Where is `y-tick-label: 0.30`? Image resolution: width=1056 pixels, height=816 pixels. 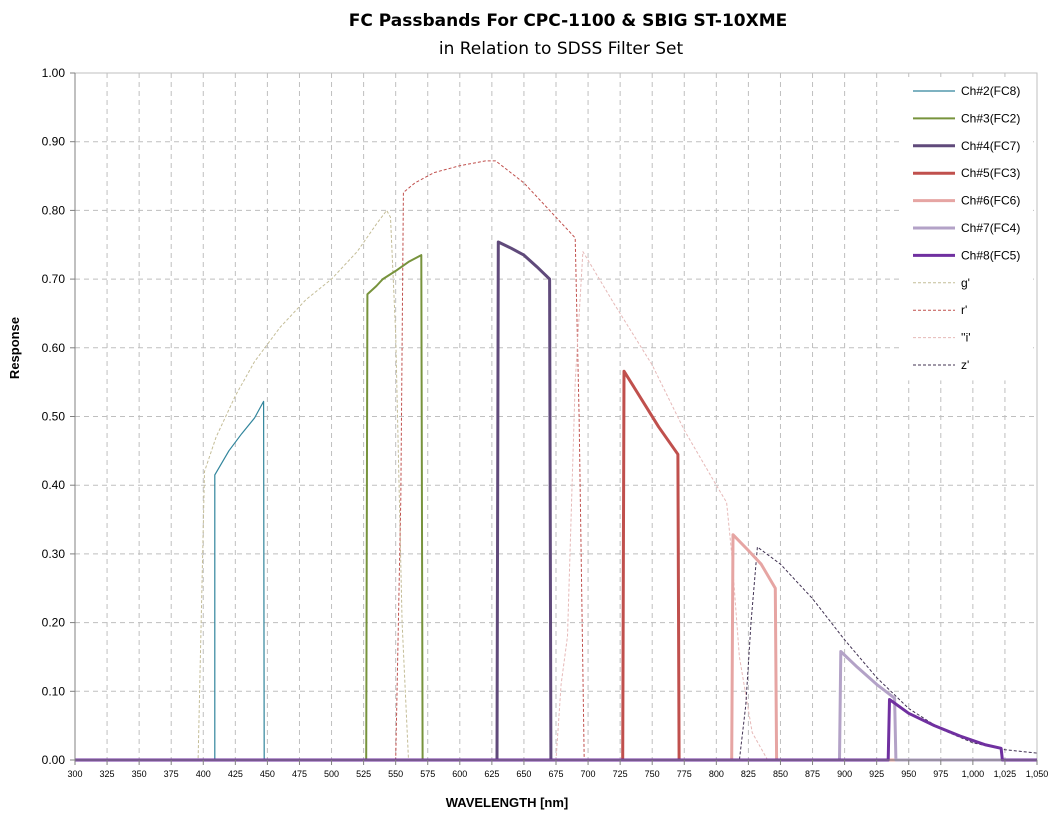 y-tick-label: 0.30 is located at coordinates (54, 554).